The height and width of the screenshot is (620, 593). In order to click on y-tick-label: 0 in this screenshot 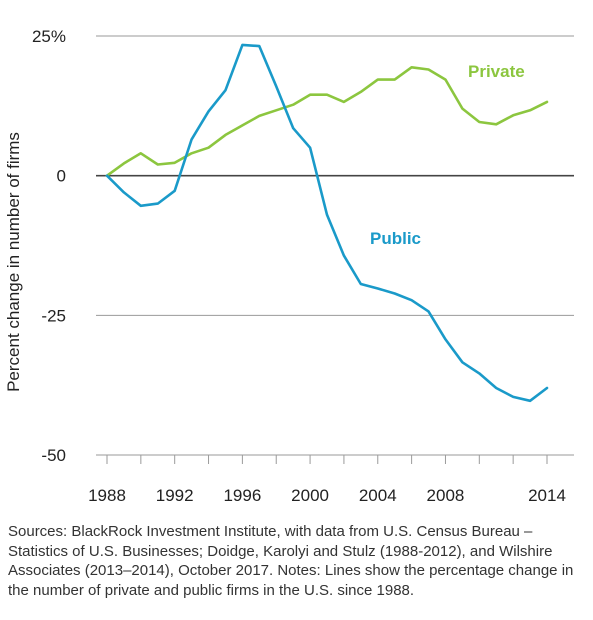, I will do `click(61, 176)`.